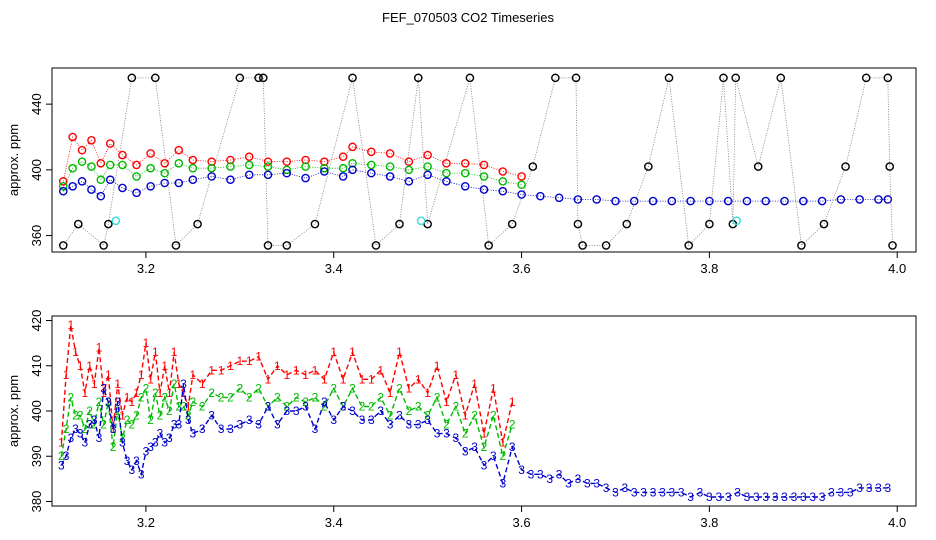 The width and height of the screenshot is (936, 540). I want to click on series-1-line, so click(286, 383).